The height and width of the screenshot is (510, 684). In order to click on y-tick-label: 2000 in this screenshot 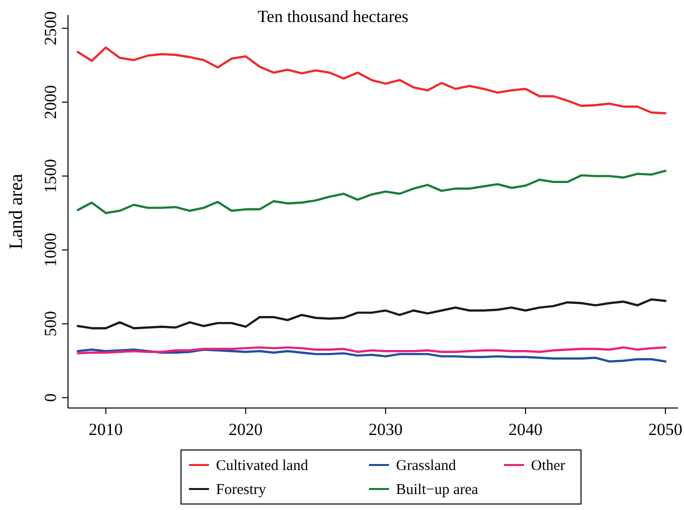, I will do `click(50, 102)`.